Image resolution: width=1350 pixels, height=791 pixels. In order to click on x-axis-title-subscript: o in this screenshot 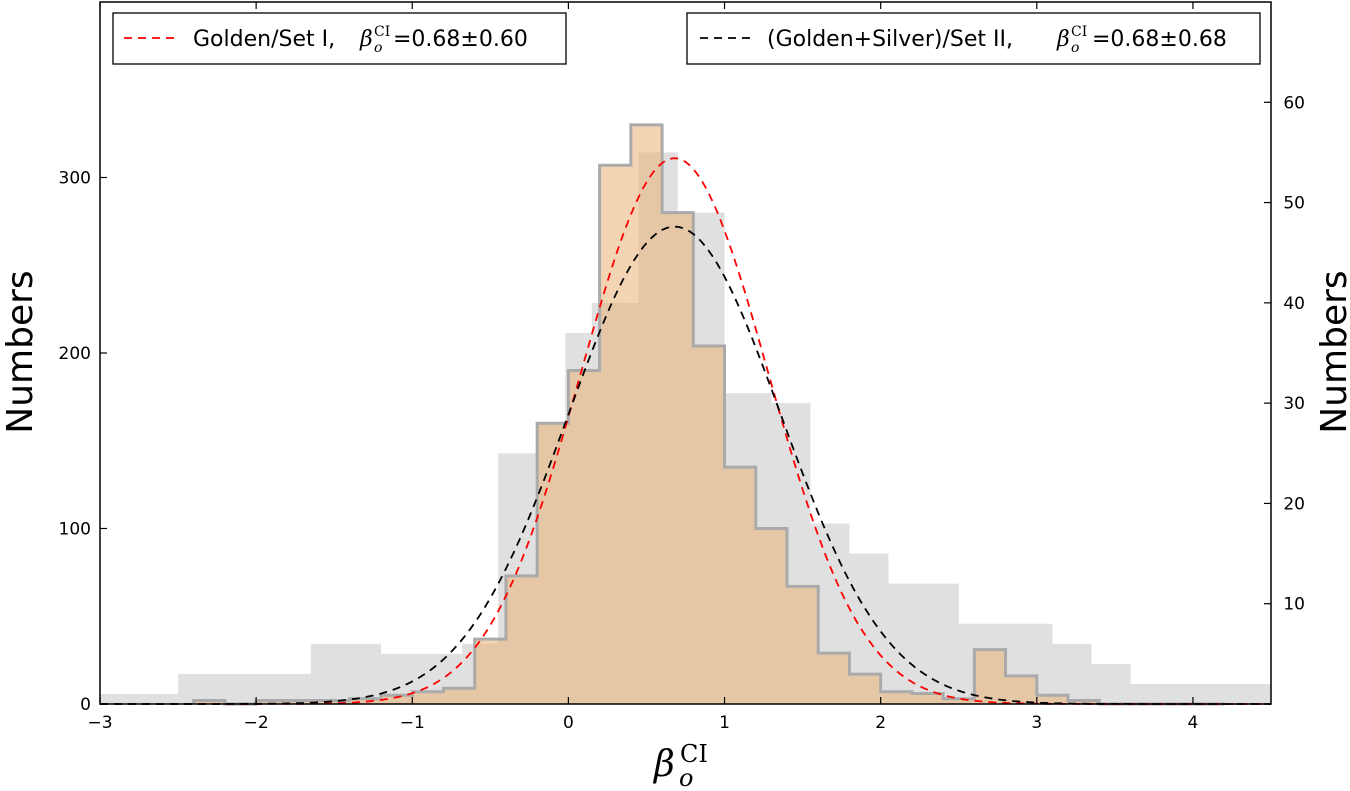, I will do `click(686, 777)`.